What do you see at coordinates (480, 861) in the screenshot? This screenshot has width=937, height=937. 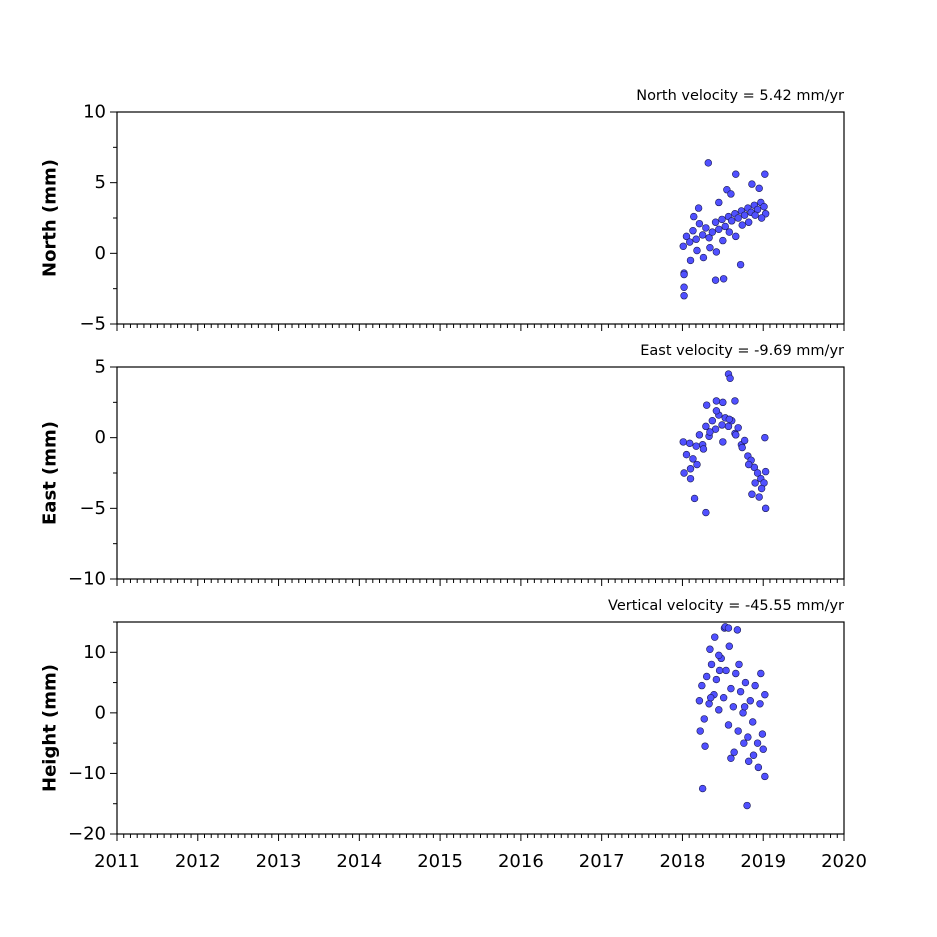 I see `x-axis-tick-labels: 2011 2012 2013 2014 2015 2016 2017 2018 2019 2020` at bounding box center [480, 861].